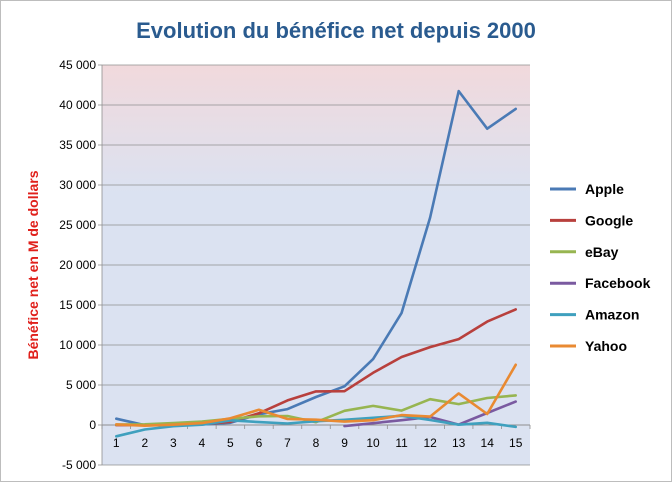 This screenshot has height=482, width=672. Describe the element at coordinates (316, 443) in the screenshot. I see `x-tick-label: 8` at that location.